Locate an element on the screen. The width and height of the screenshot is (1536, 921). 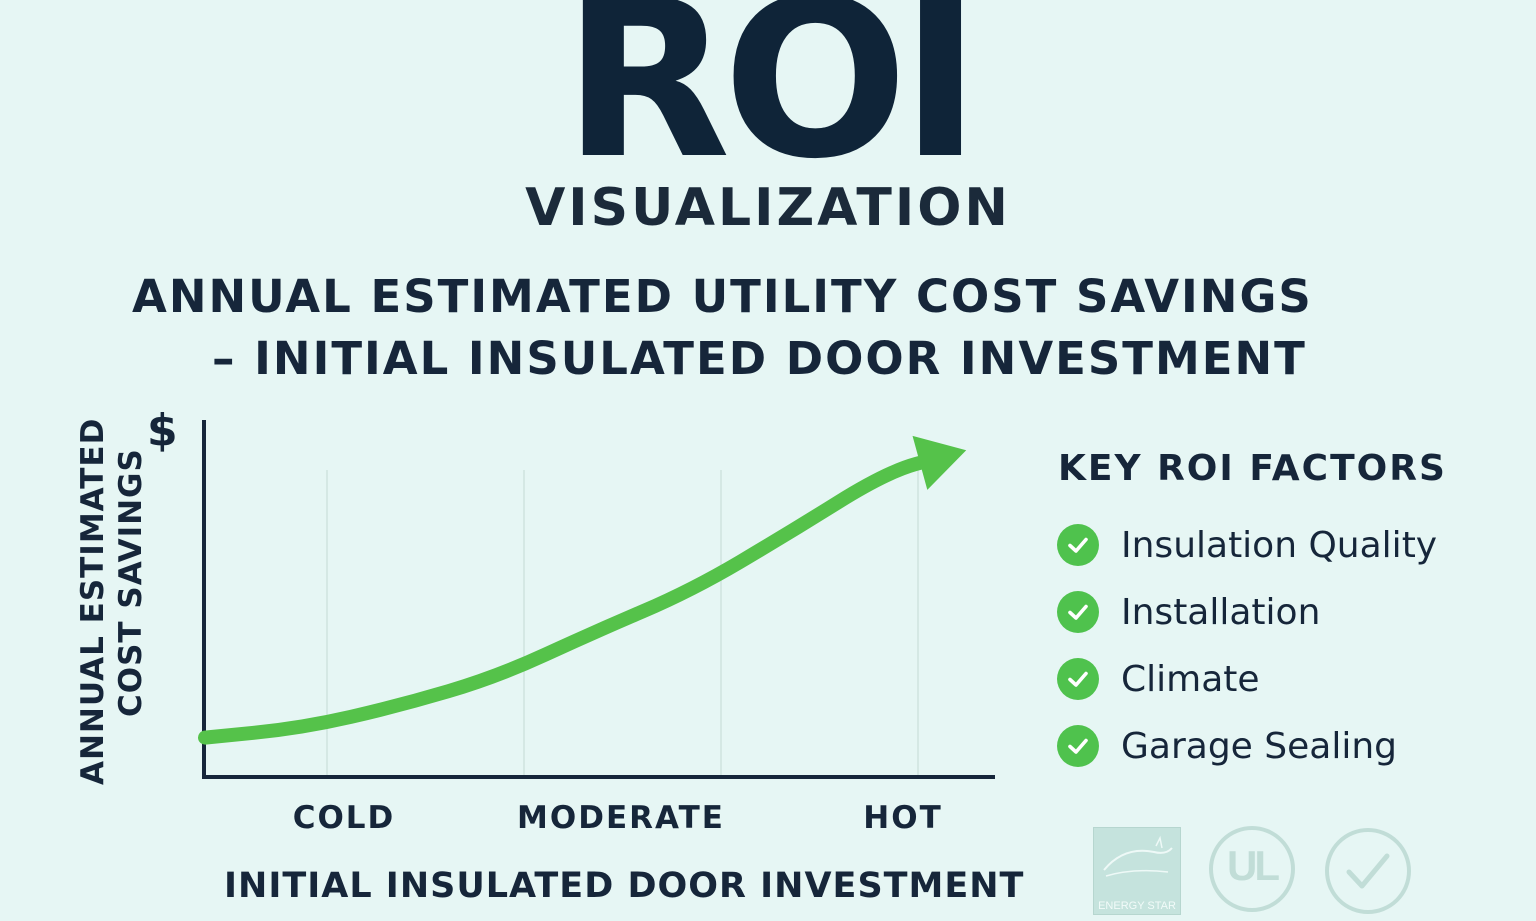
page-subtitle: VISUALIZATION is located at coordinates (768, 208).